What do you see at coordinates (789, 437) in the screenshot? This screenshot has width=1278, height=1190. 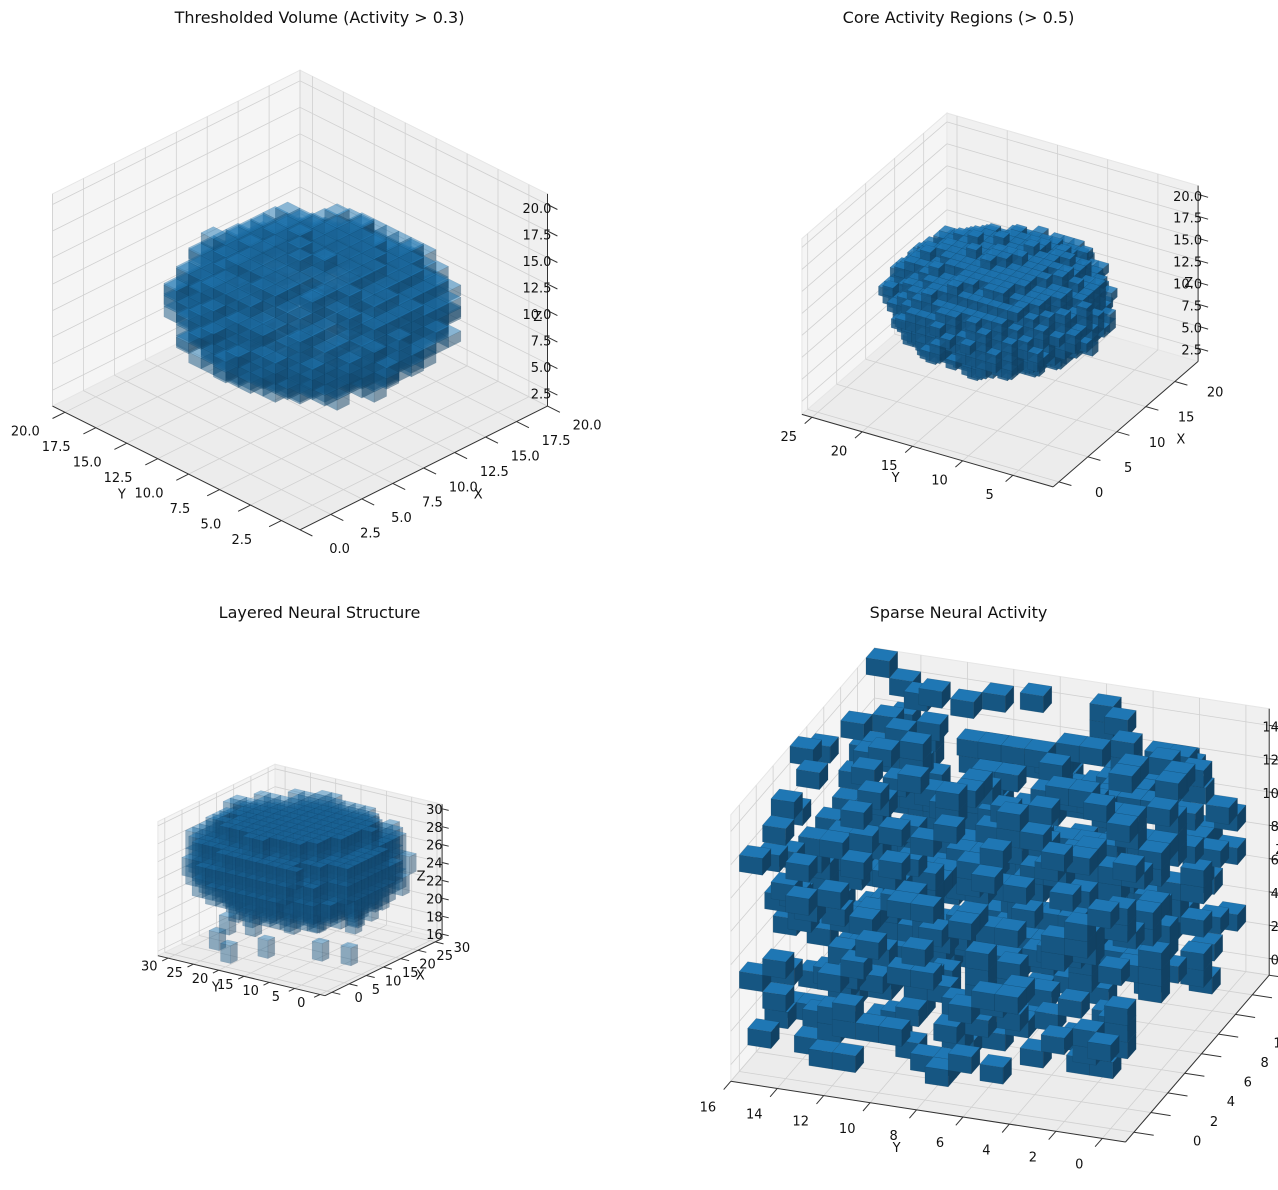 I see `y-tick-label: 25` at bounding box center [789, 437].